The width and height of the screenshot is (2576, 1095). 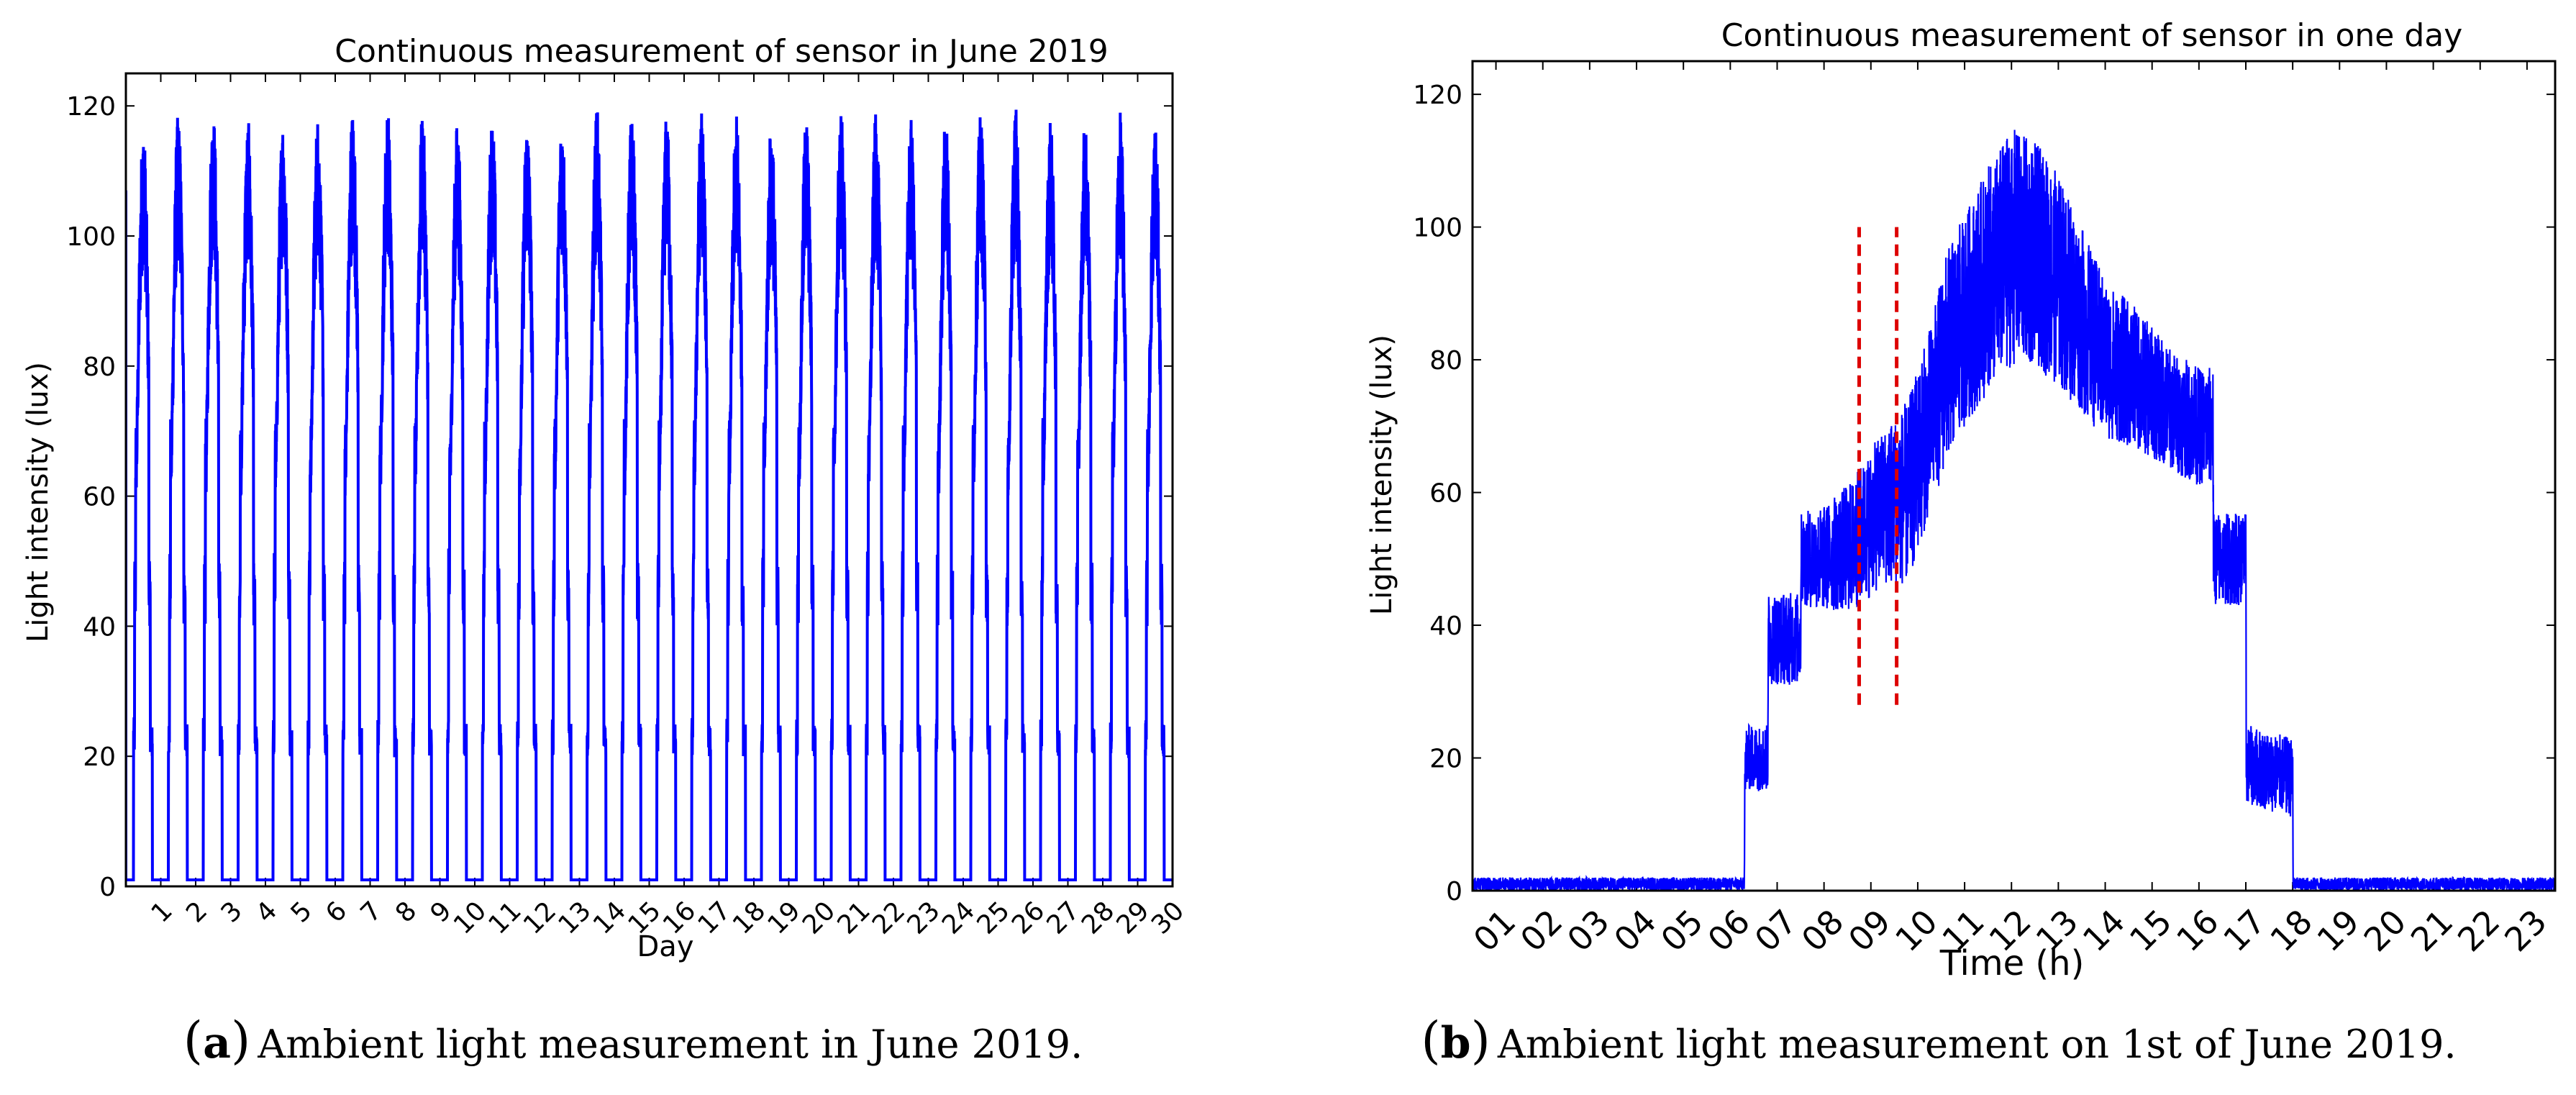 What do you see at coordinates (2525, 931) in the screenshot?
I see `b-xtick-label-23: 23` at bounding box center [2525, 931].